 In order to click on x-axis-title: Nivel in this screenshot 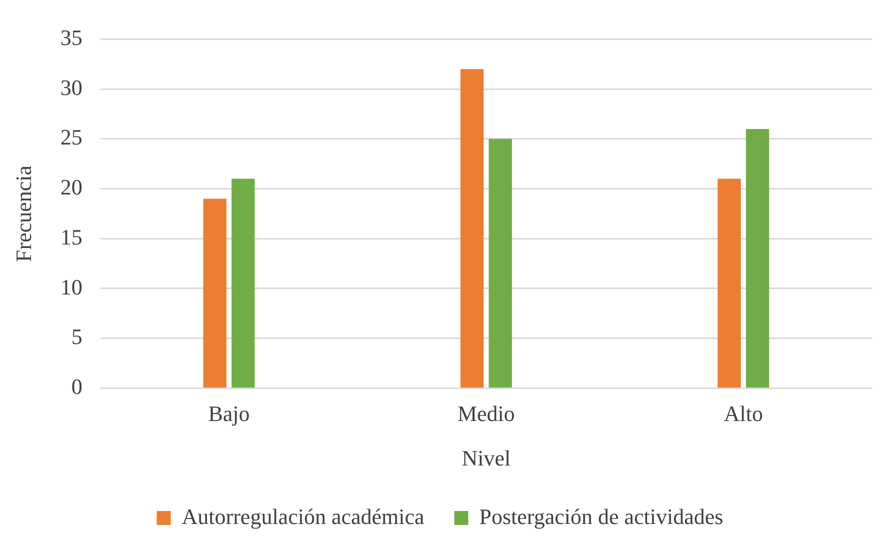, I will do `click(486, 458)`.